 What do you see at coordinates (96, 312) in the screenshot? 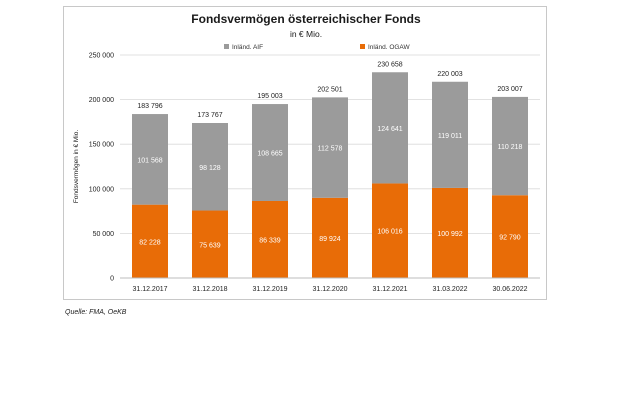
I see `source-note: Quelle: FMA, OeKB` at bounding box center [96, 312].